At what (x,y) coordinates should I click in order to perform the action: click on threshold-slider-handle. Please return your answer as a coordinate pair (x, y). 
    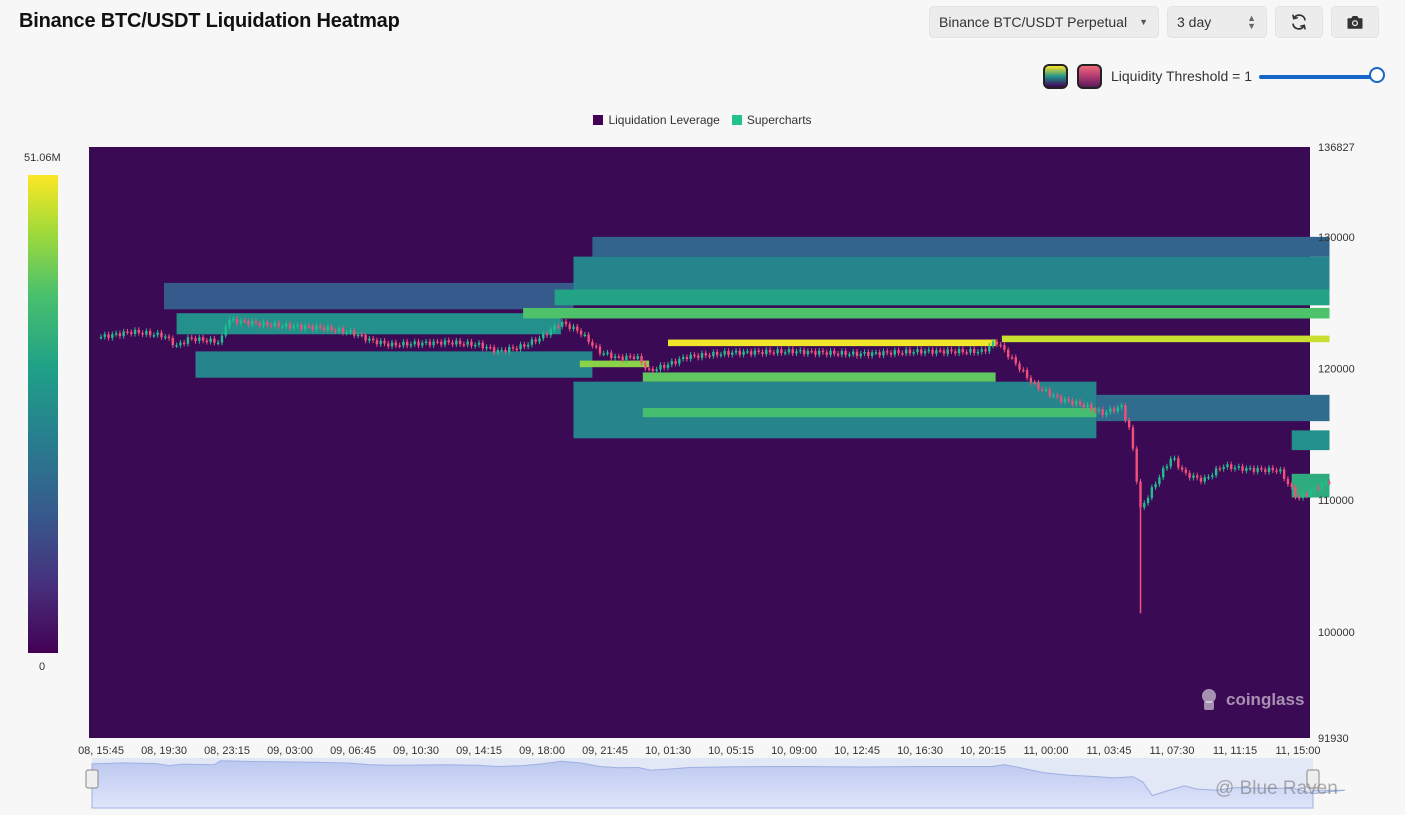
    Looking at the image, I should click on (1377, 75).